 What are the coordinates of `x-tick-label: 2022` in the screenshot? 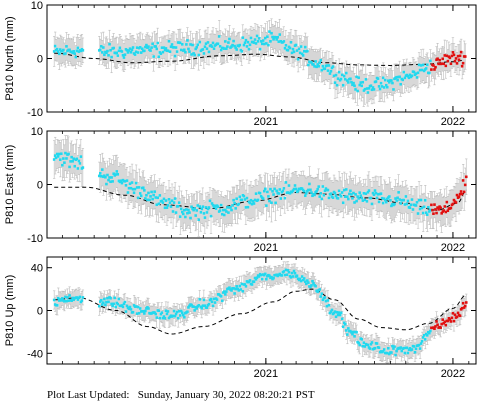 It's located at (453, 248).